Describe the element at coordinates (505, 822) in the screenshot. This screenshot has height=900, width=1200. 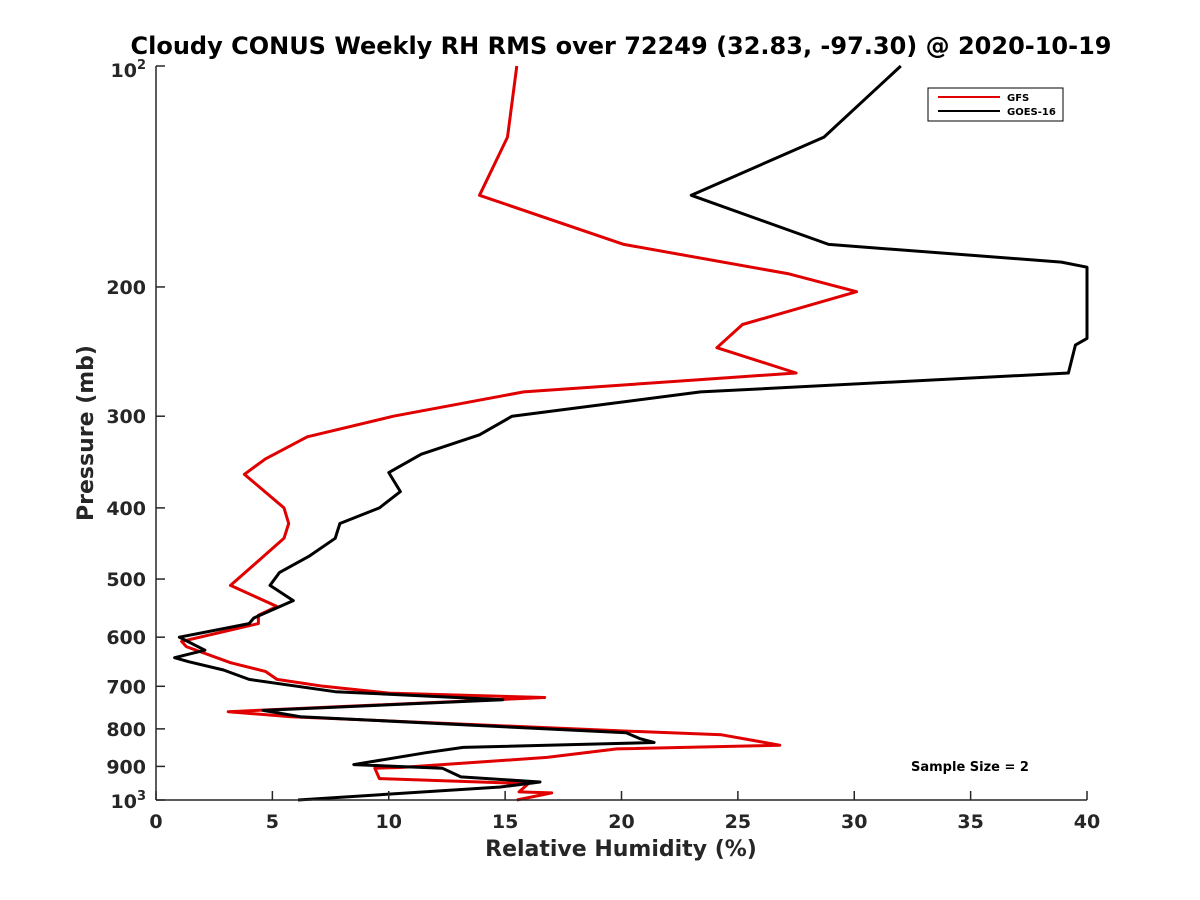
I see `x-tick-label: 15` at that location.